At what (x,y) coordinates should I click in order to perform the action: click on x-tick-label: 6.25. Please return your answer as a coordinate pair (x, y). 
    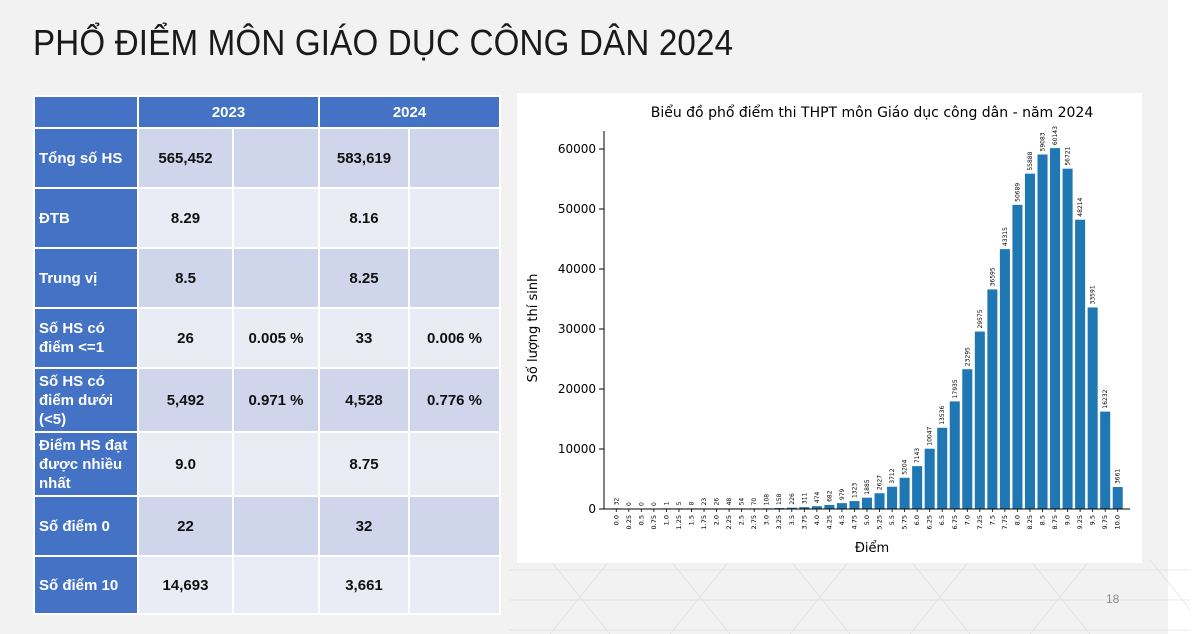
    Looking at the image, I should click on (930, 522).